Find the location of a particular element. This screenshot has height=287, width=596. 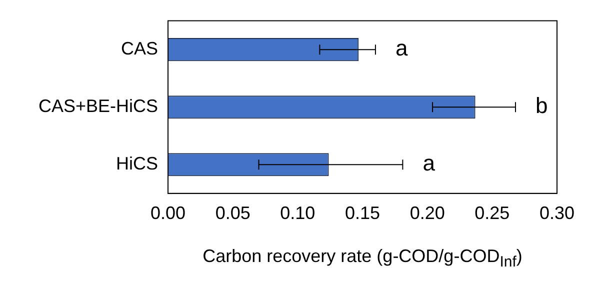

x-tick-label: 0.25 is located at coordinates (492, 213).